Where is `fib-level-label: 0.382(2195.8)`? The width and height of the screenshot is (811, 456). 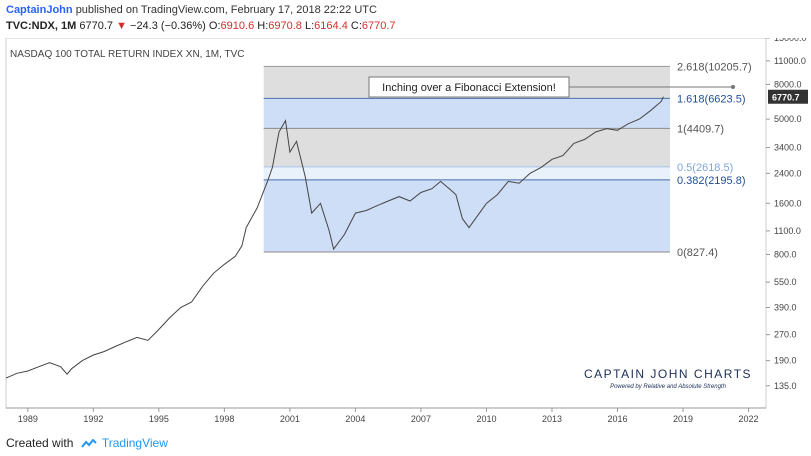
fib-level-label: 0.382(2195.8) is located at coordinates (711, 181).